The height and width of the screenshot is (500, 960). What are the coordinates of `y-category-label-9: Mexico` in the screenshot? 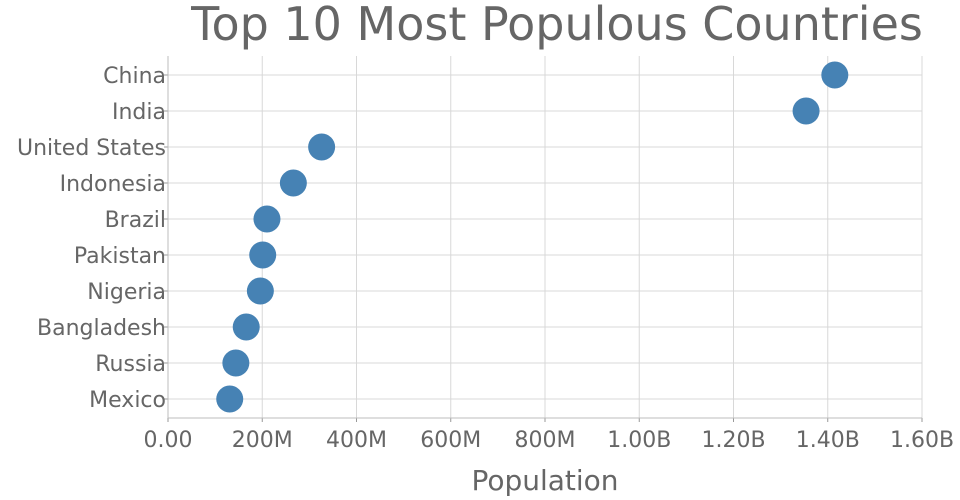 It's located at (127, 400).